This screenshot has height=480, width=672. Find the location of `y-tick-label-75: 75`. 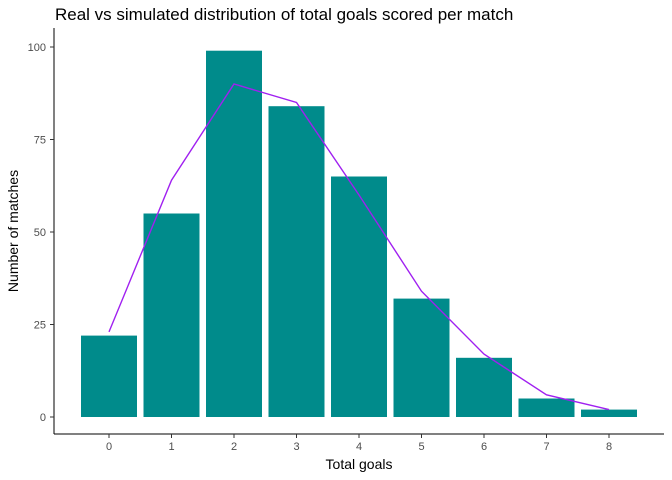

y-tick-label-75: 75 is located at coordinates (40, 141).